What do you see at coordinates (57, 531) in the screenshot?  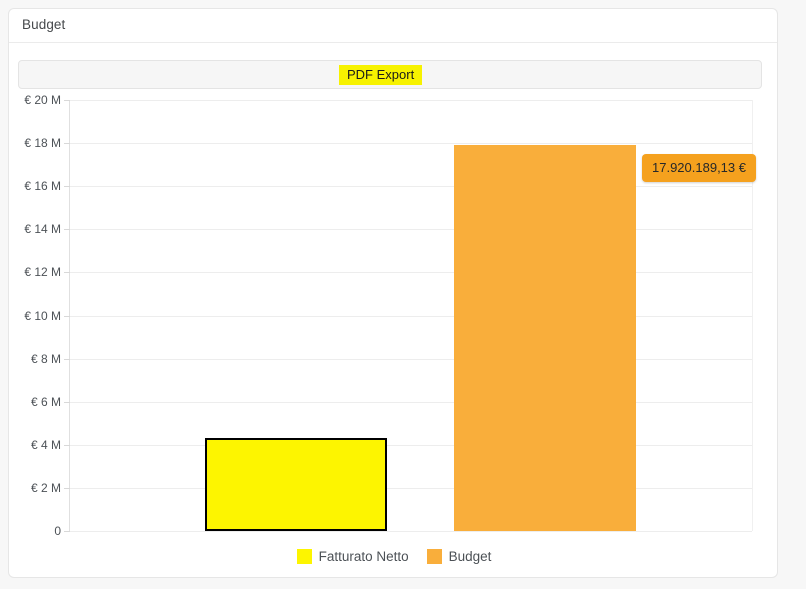 I see `y-axis-tick-label: 0` at bounding box center [57, 531].